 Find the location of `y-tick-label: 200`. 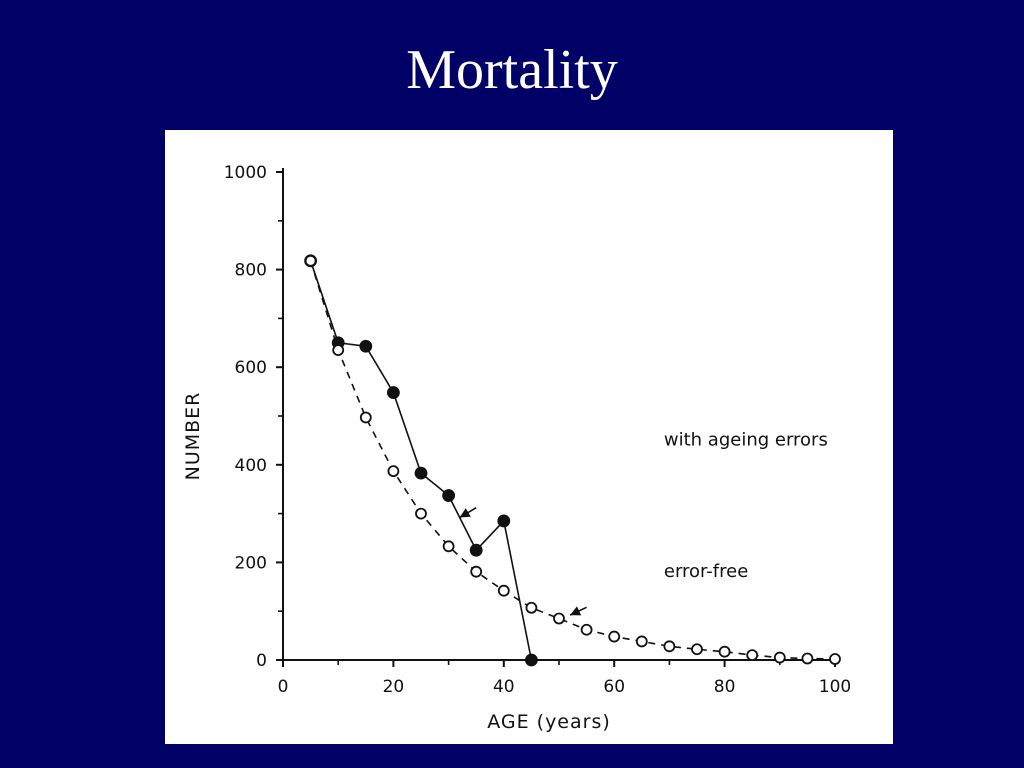

y-tick-label: 200 is located at coordinates (251, 563).